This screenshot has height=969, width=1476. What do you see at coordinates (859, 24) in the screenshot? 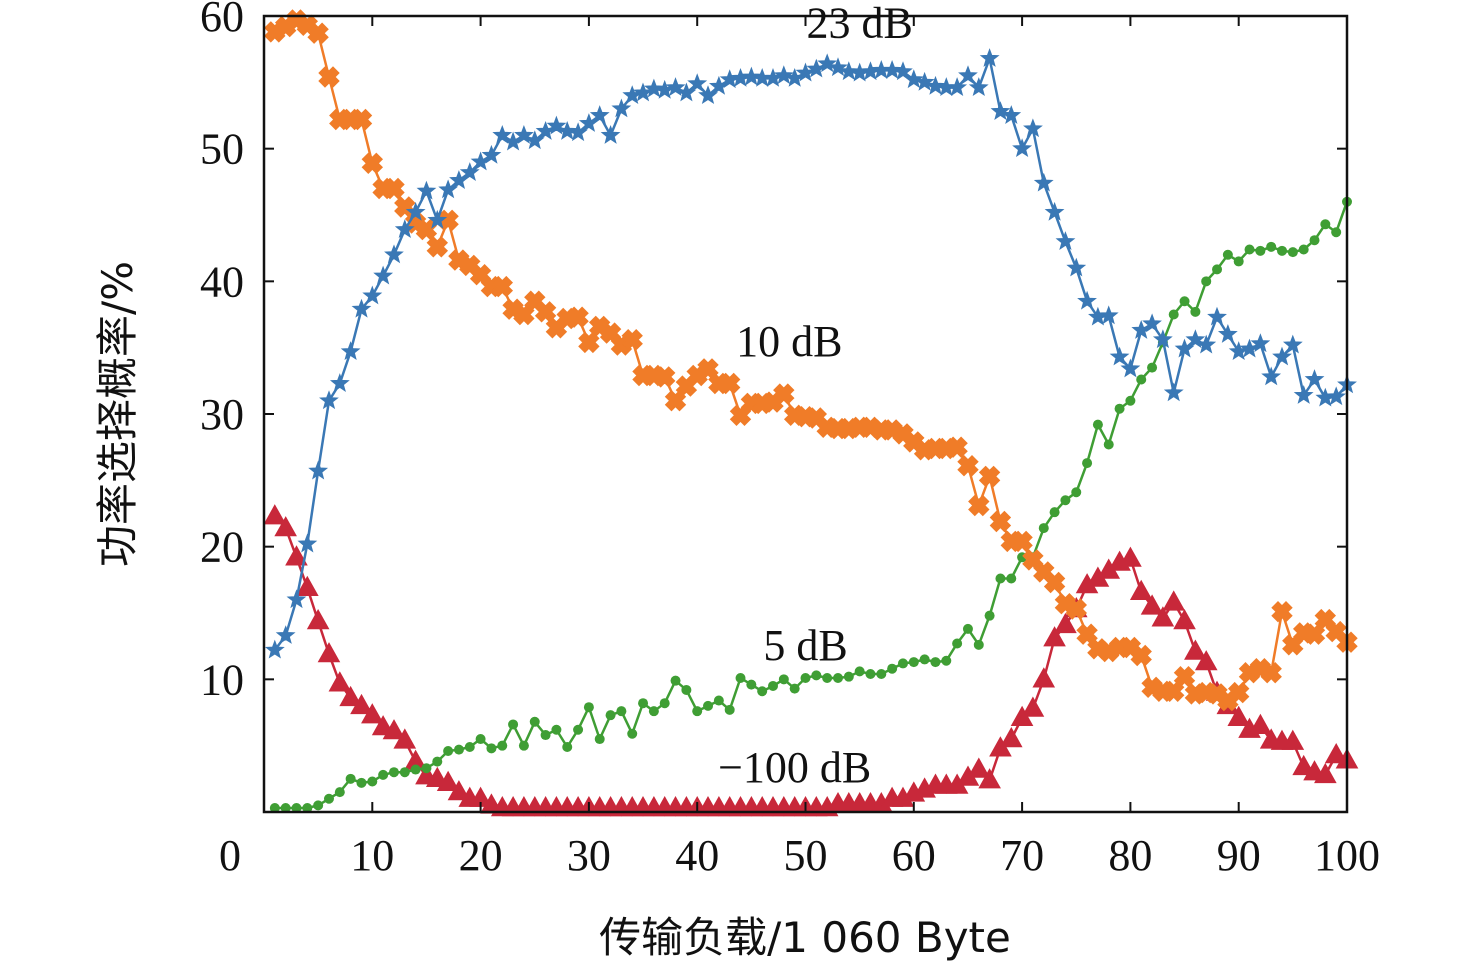
I see `series-annotation: 23 dB` at bounding box center [859, 24].